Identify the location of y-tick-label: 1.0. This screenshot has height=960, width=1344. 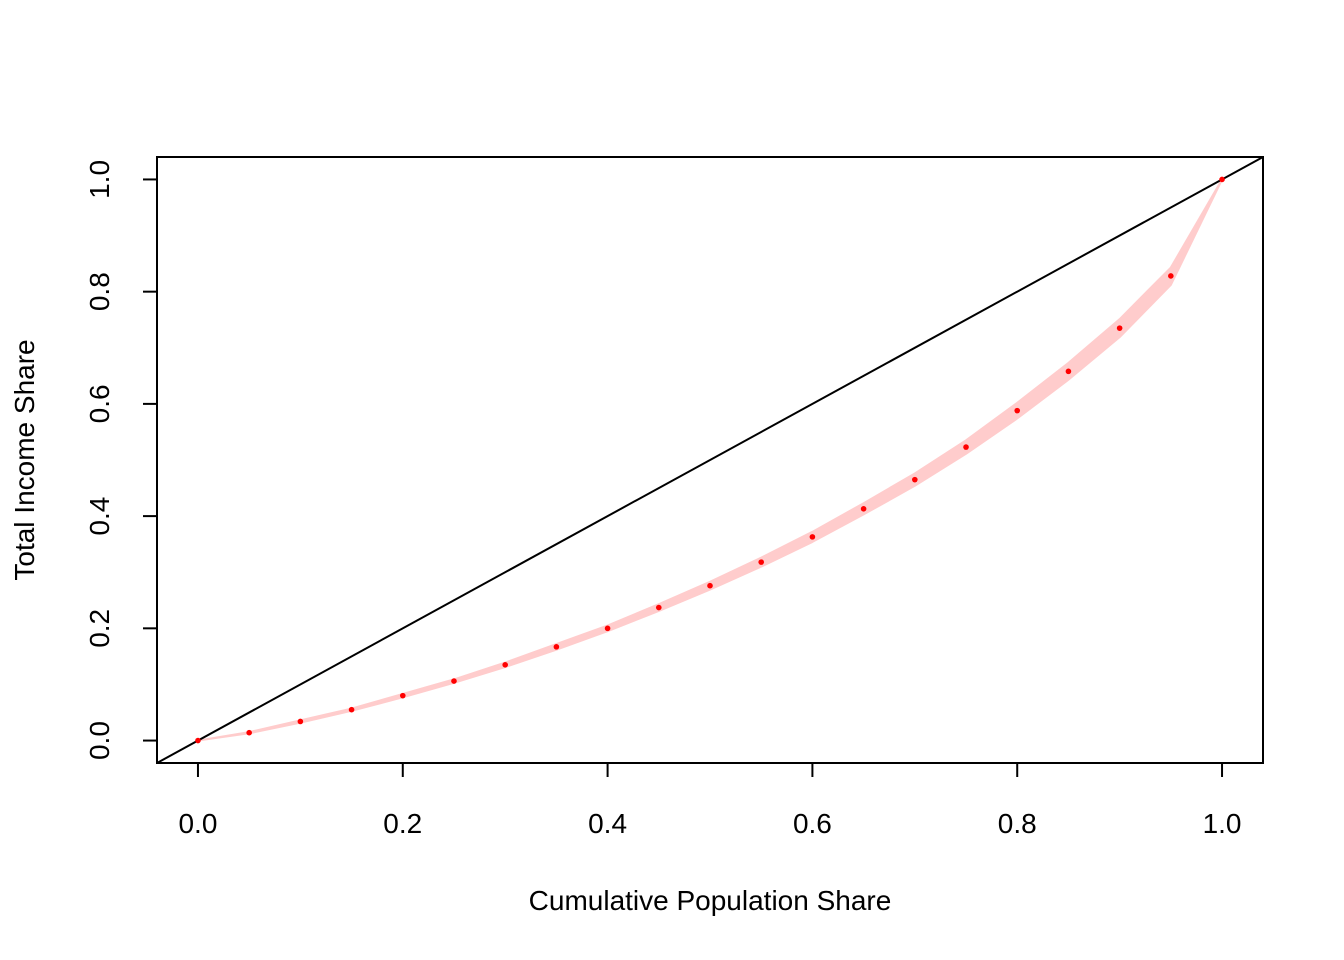
(99, 179).